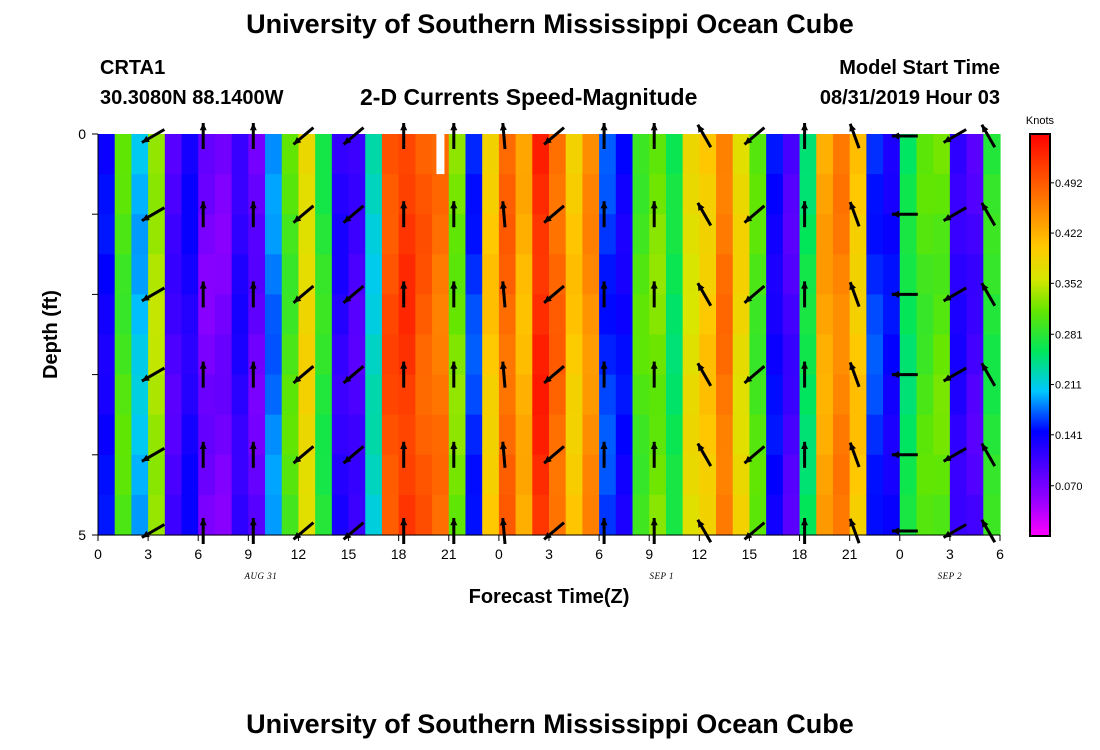 Image resolution: width=1100 pixels, height=750 pixels. I want to click on model-start-time: 08/31/2019 Hour 03, so click(909, 98).